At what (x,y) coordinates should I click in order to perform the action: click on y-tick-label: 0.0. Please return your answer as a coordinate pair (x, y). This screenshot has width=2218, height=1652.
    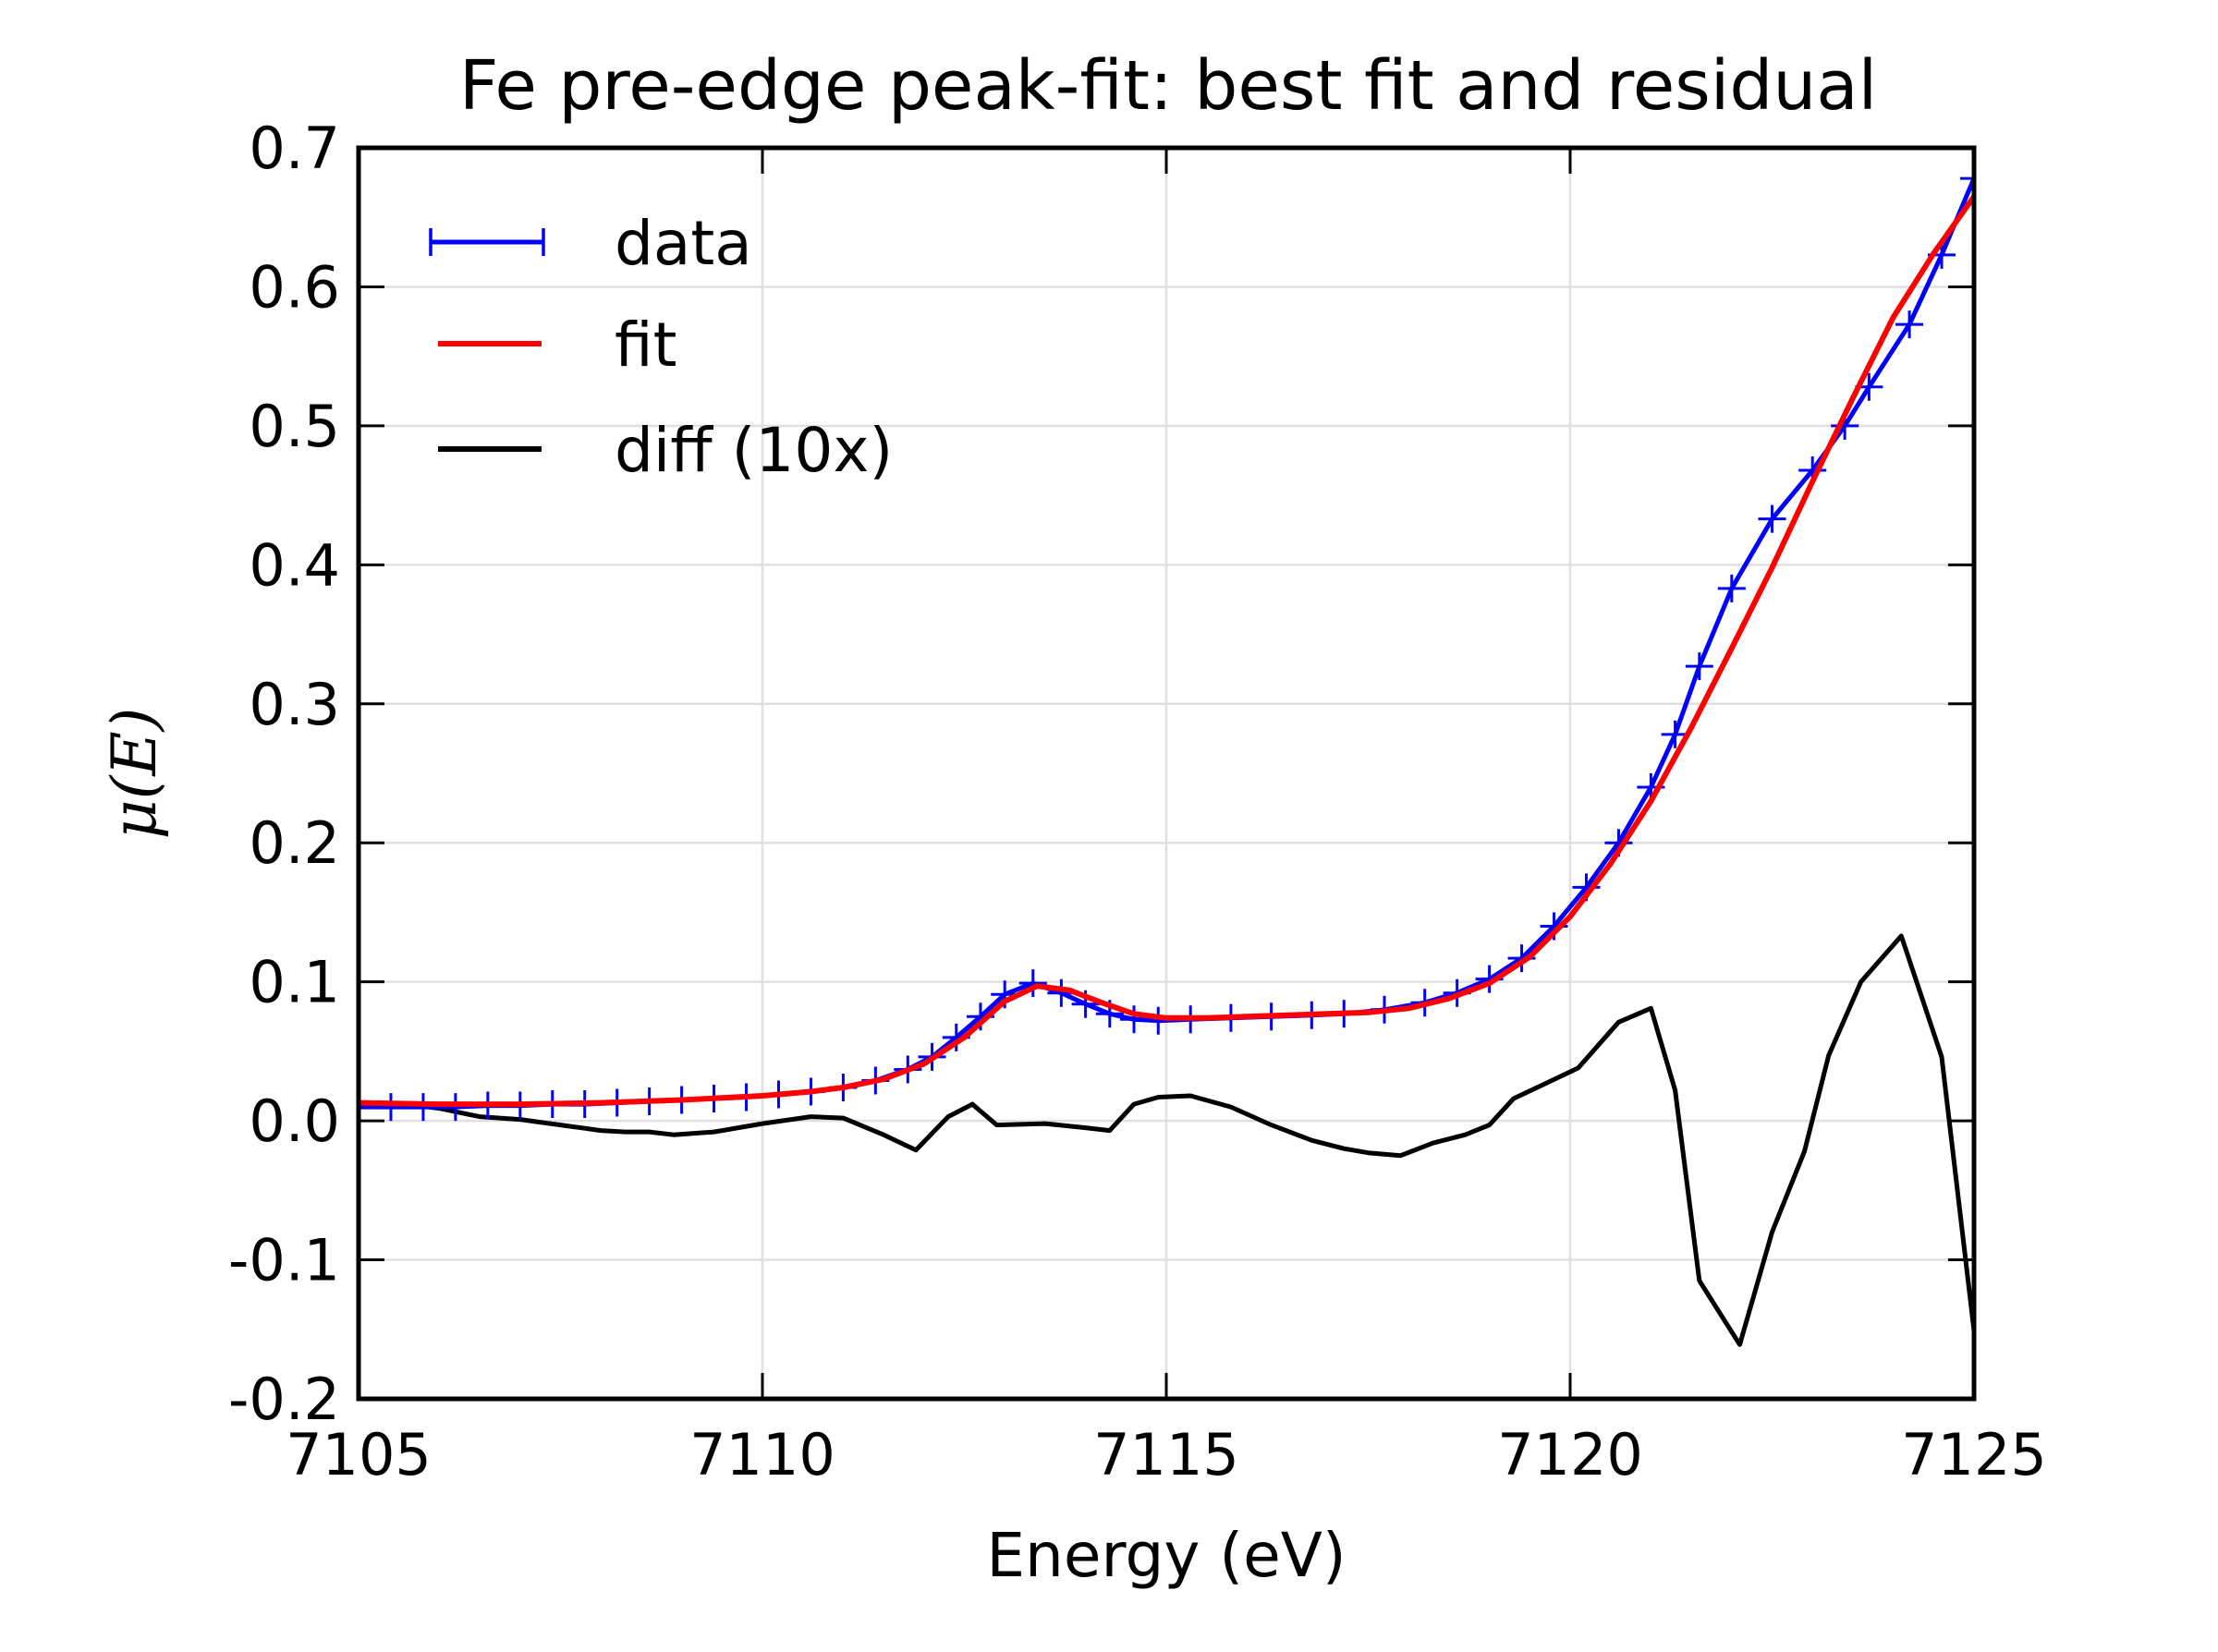
    Looking at the image, I should click on (294, 1121).